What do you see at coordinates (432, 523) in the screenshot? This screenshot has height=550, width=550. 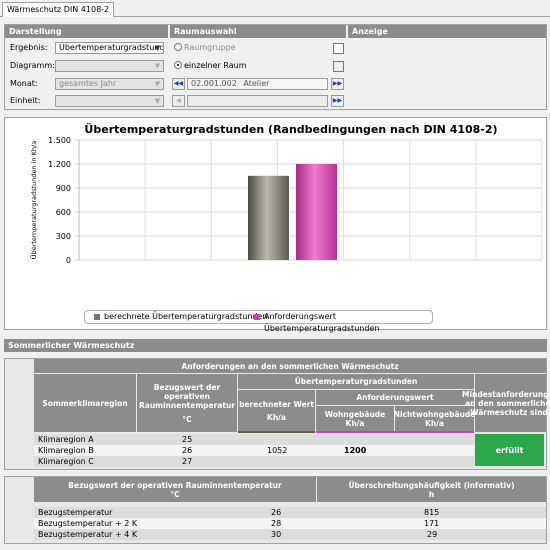 I see `haeufigkeit-value-1: 171` at bounding box center [432, 523].